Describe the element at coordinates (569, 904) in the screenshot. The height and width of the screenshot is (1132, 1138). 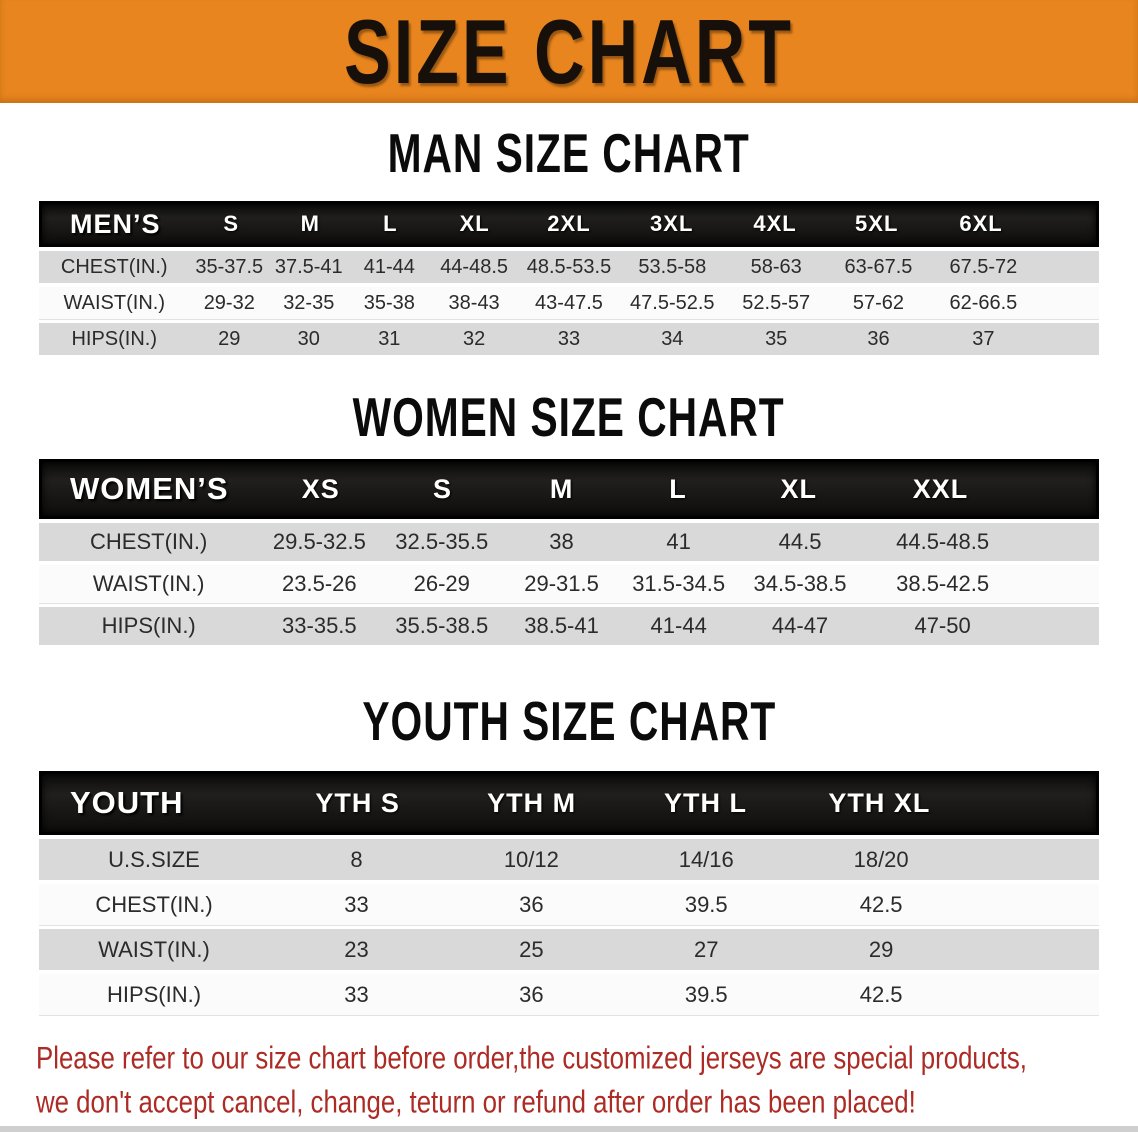
I see `table-row: CHEST(IN.) 33 36 39.5 42.5` at that location.